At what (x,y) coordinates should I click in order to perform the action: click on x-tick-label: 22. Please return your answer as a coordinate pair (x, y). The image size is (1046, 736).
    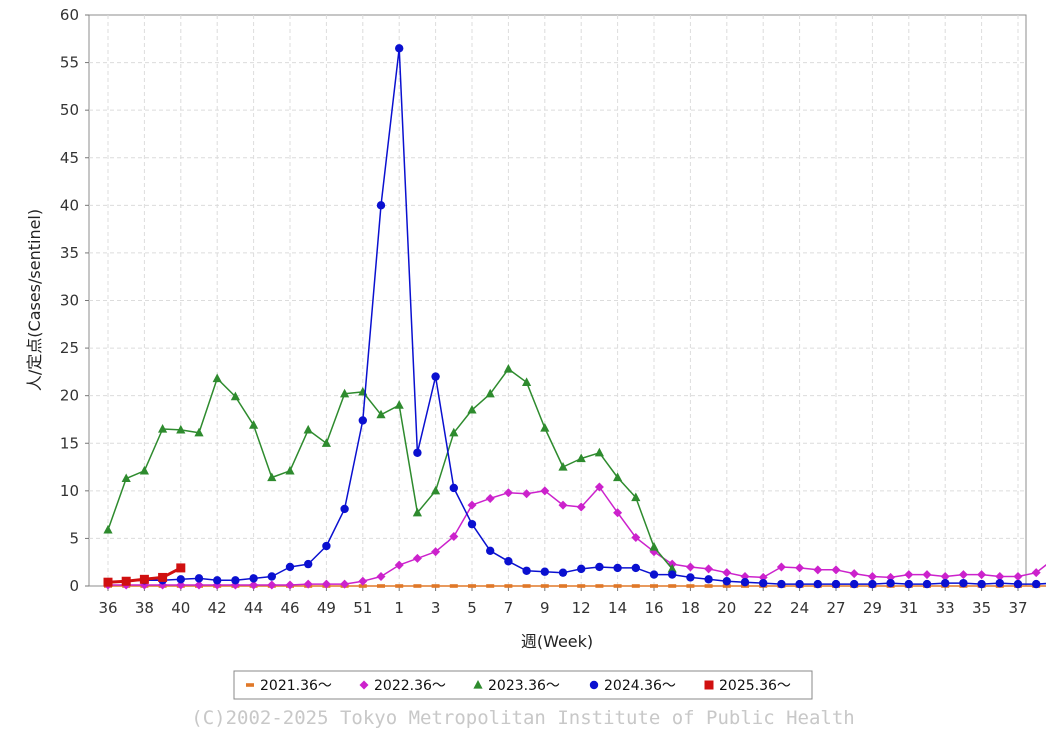
    Looking at the image, I should click on (763, 608).